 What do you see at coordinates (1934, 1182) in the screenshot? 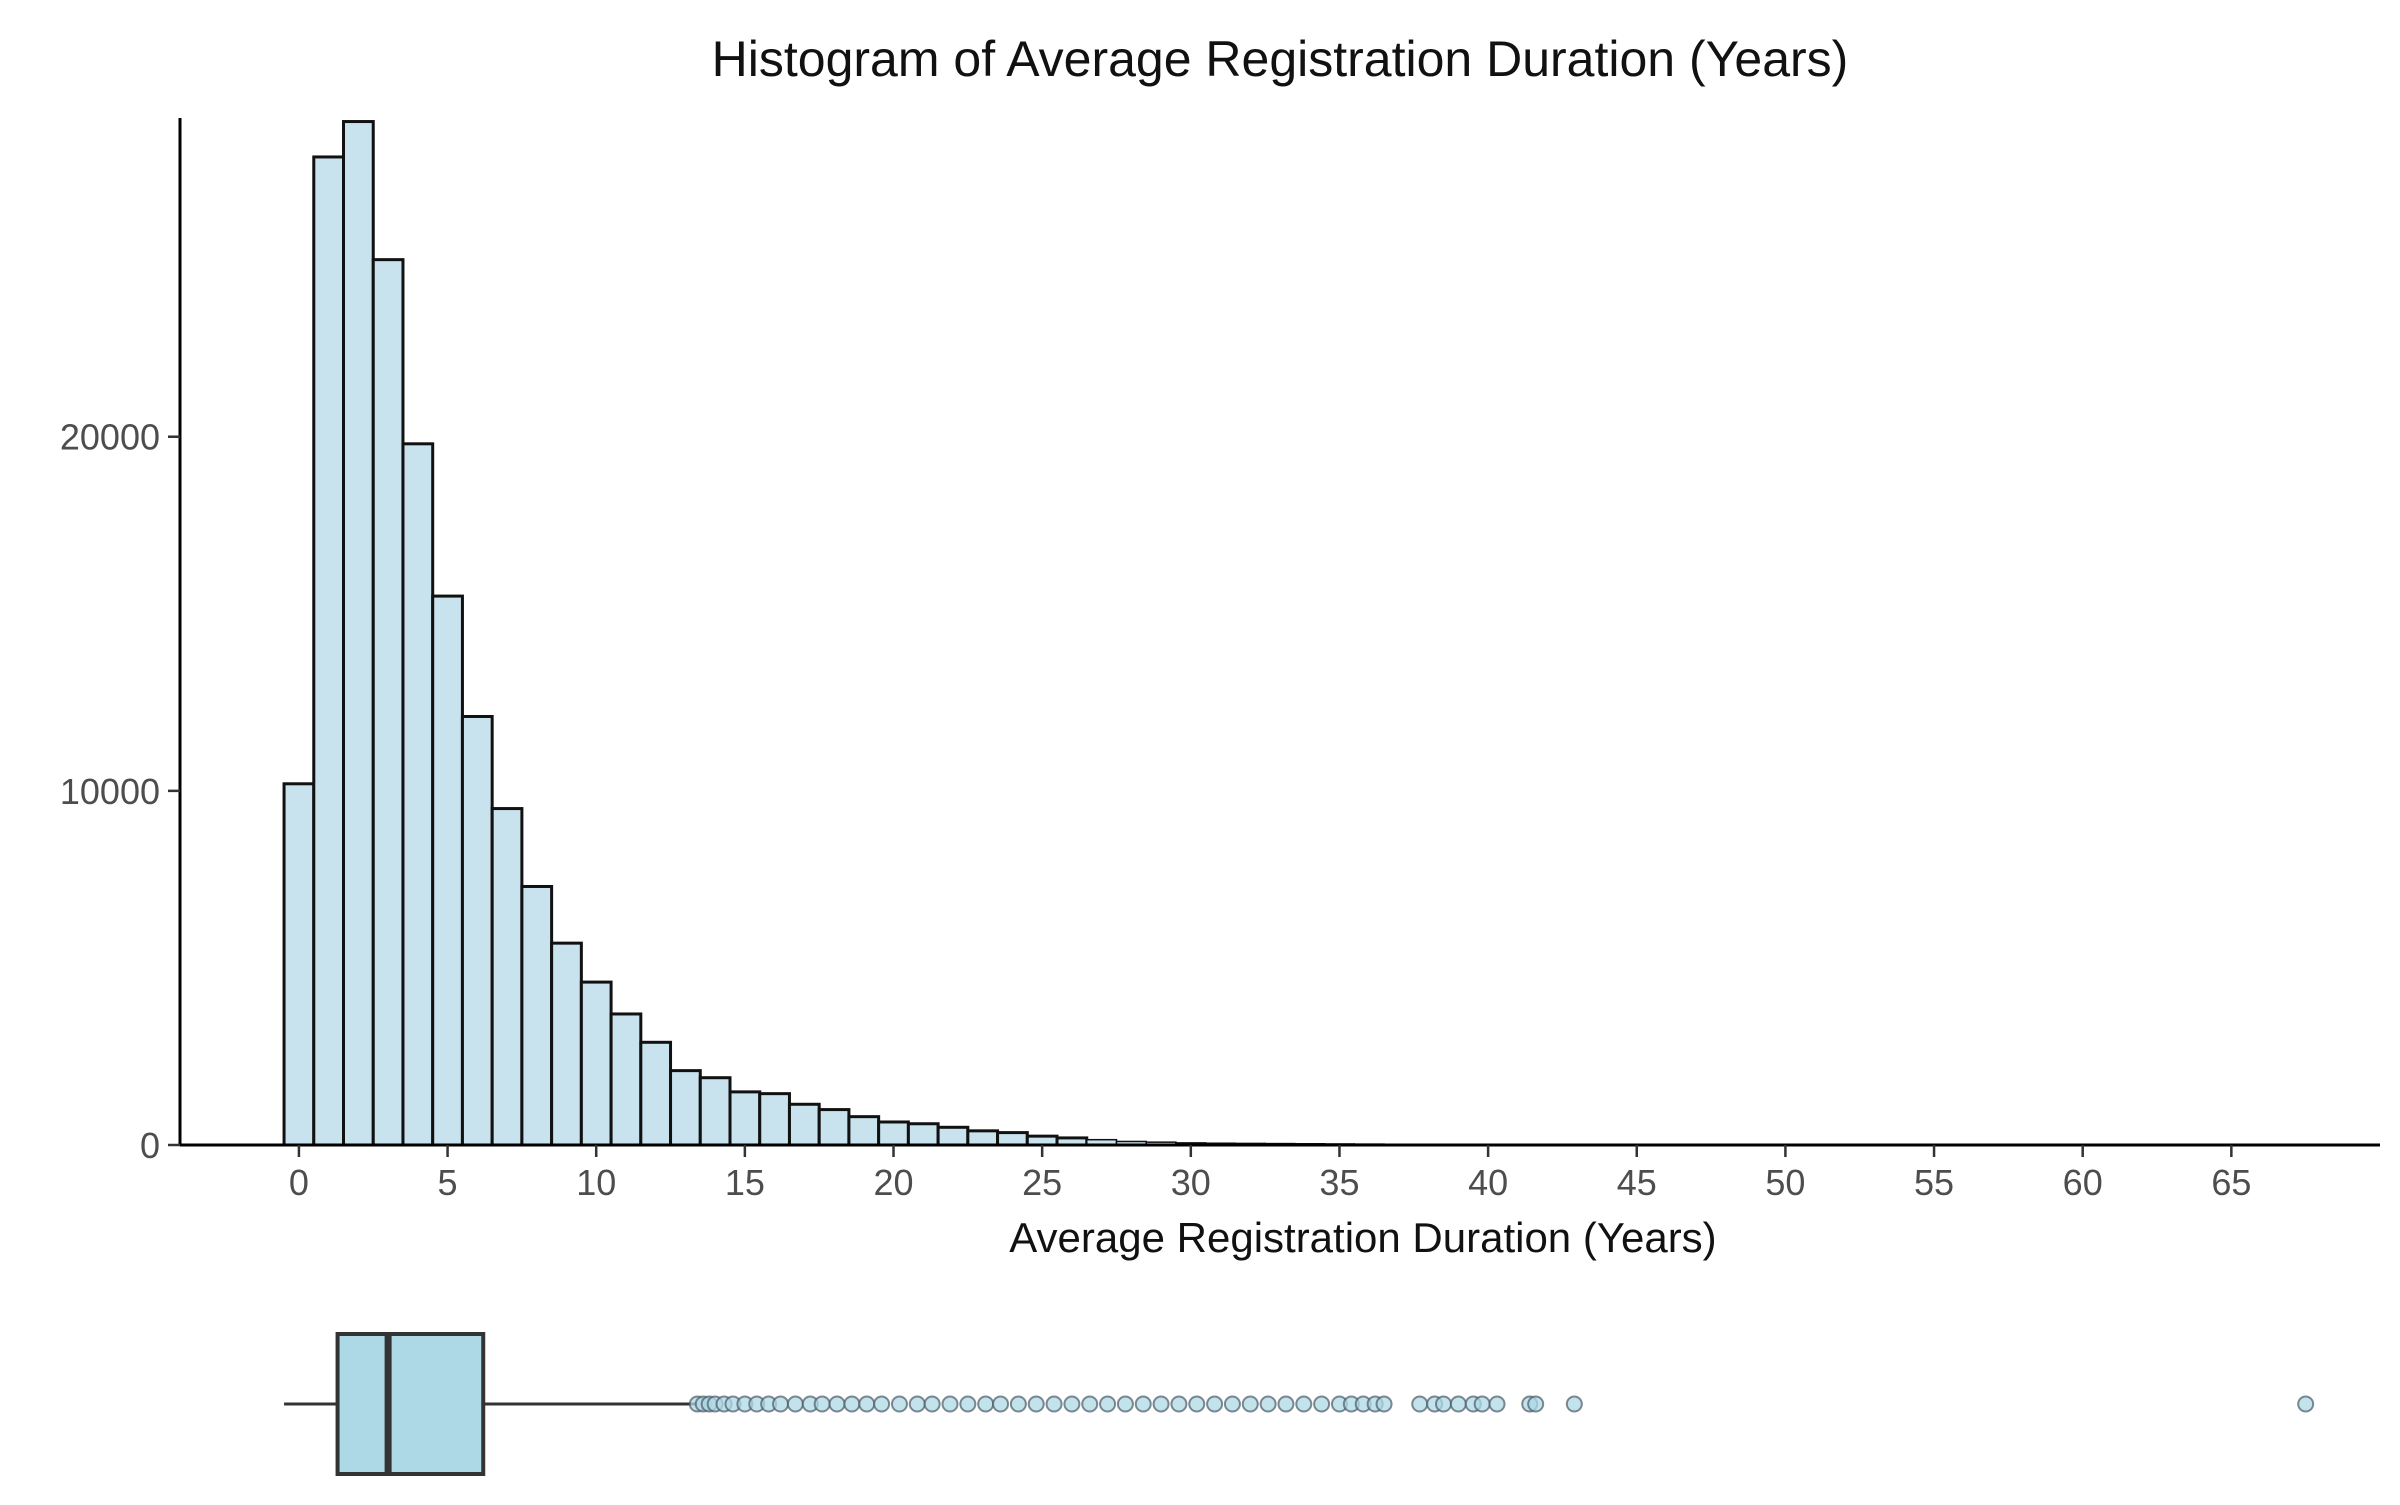
I see `x-tick-label: 55` at bounding box center [1934, 1182].